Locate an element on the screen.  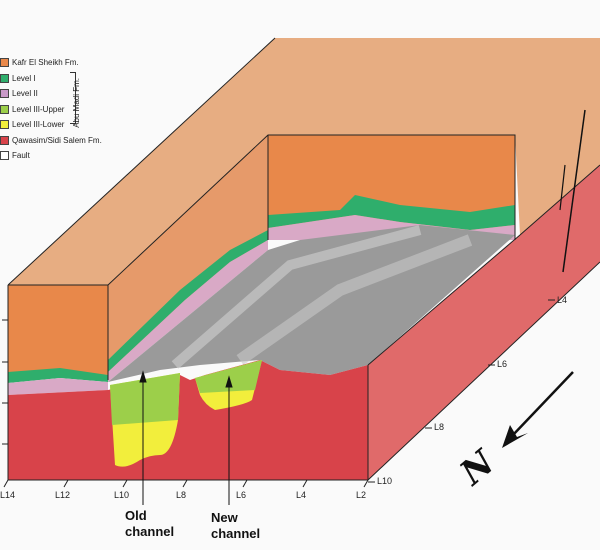
legend-item: Qawasim/Sidi Salem Fm. is located at coordinates (51, 141).